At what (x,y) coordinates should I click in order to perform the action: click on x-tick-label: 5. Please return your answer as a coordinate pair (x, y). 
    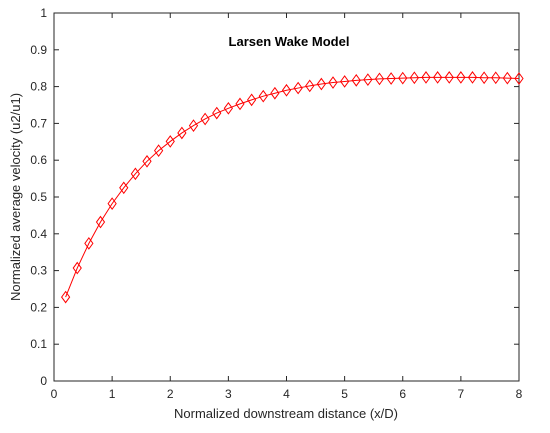
    Looking at the image, I should click on (344, 394).